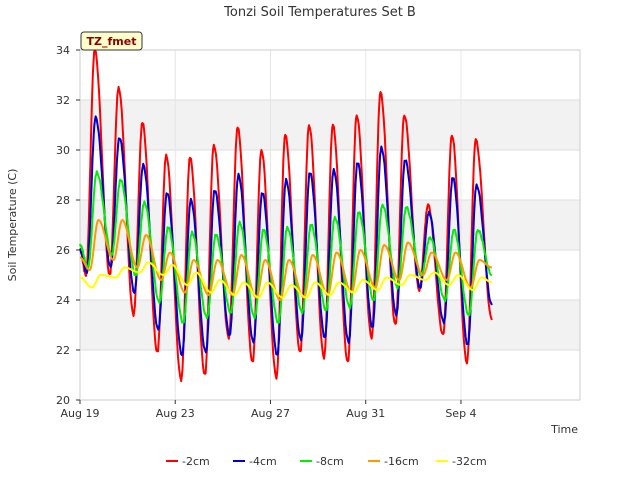 The height and width of the screenshot is (480, 640). I want to click on legend-label: -4cm, so click(263, 461).